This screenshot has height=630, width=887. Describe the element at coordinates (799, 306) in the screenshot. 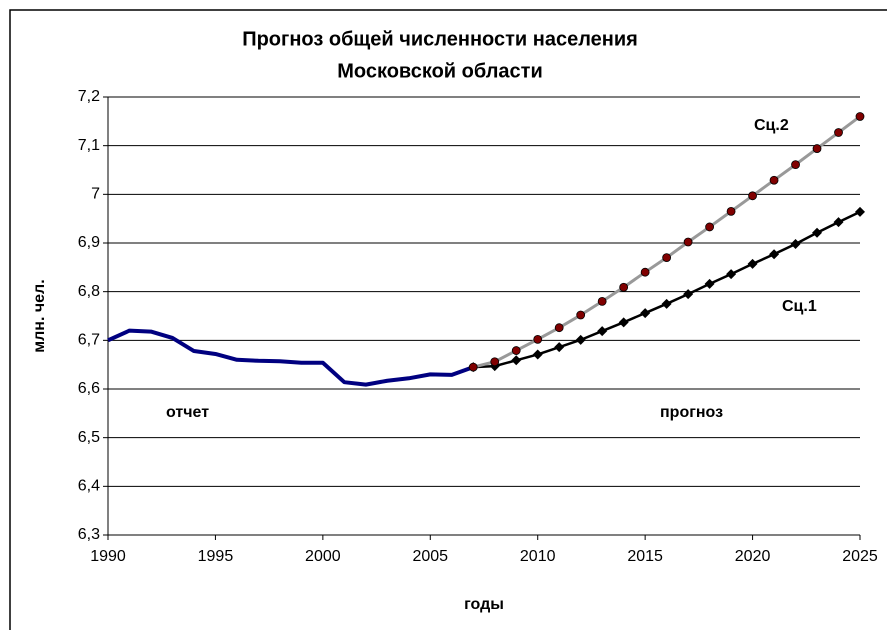

I see `annotation: Сц.1` at that location.